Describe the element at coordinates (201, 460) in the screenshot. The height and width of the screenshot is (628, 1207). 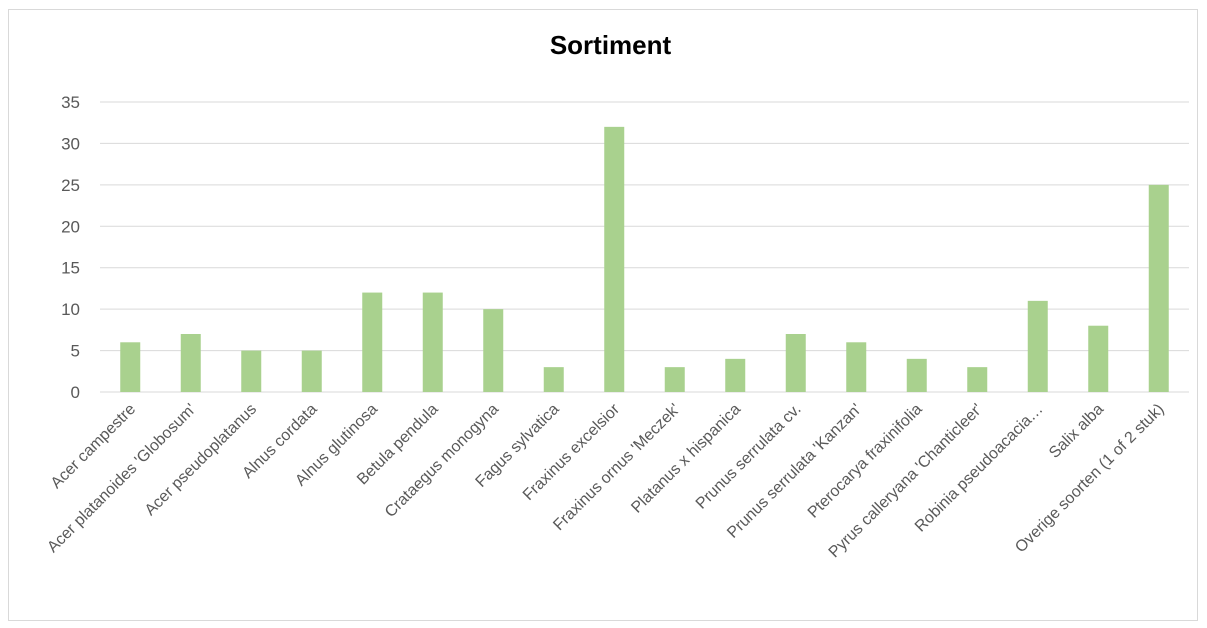
I see `x-category-label: Acer pseudoplatanus` at that location.